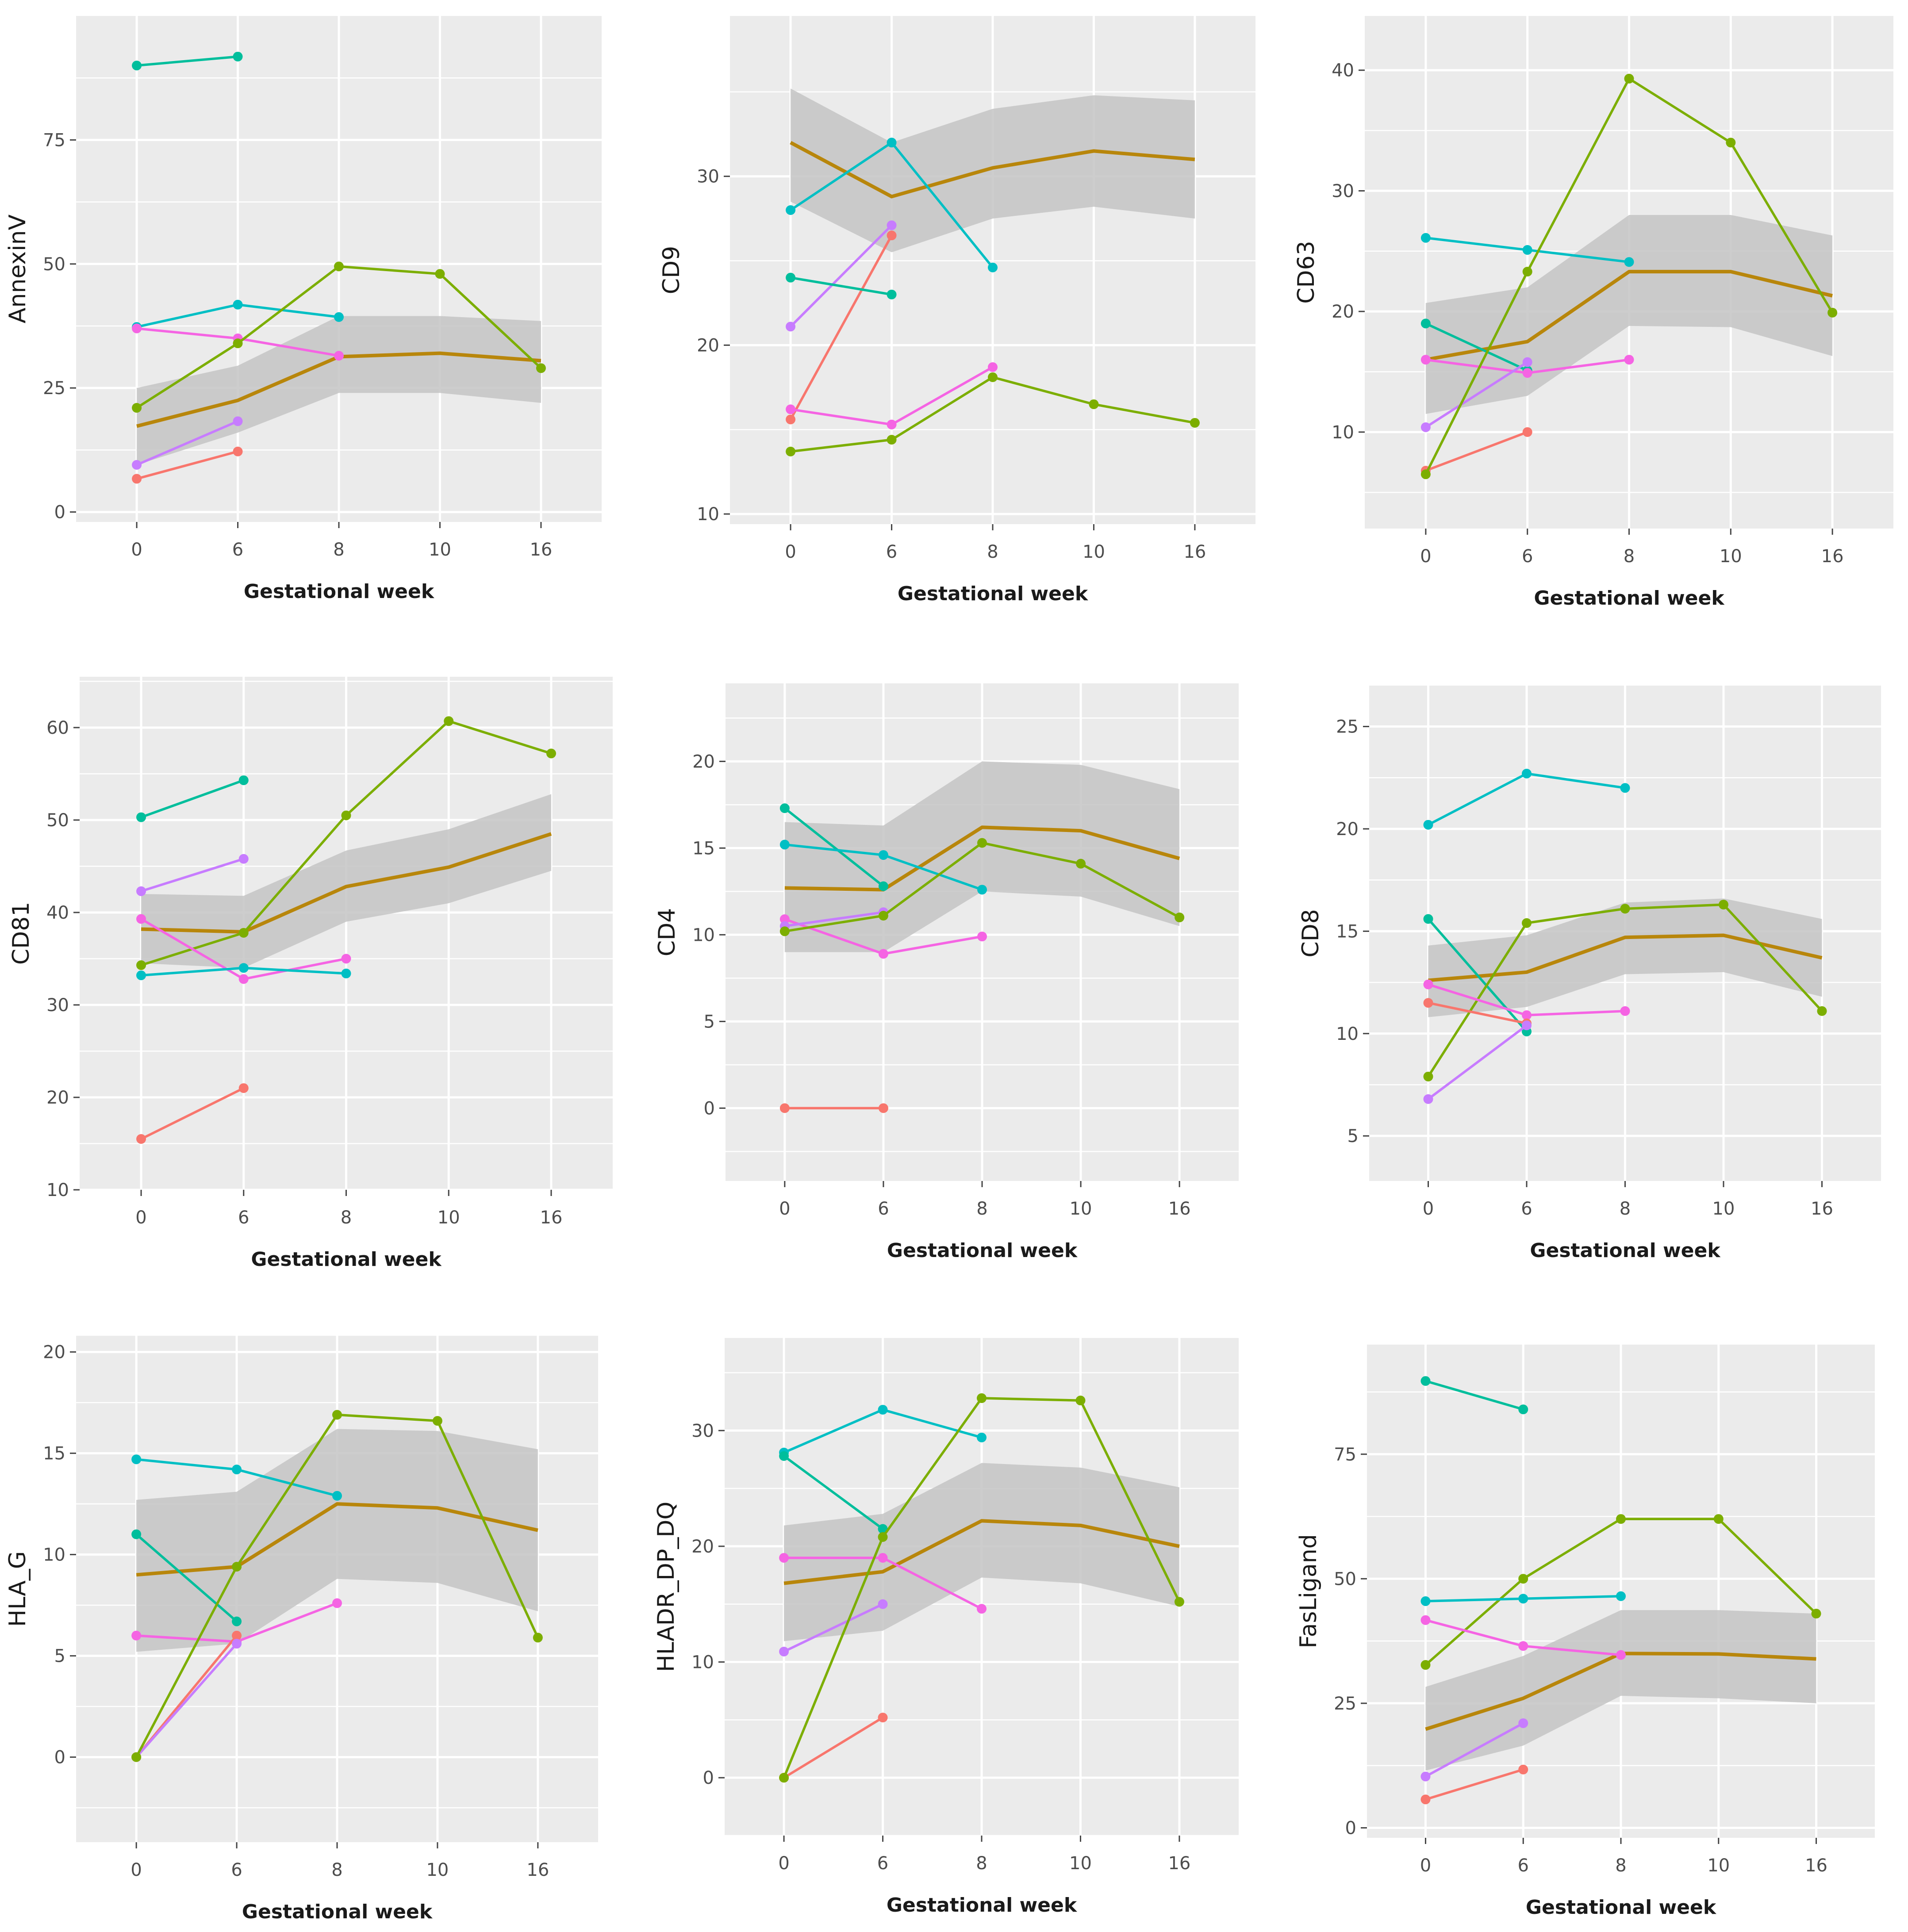  Describe the element at coordinates (1593, 313) in the screenshot. I see `chart-panel-3: 10 20 30 40 0 6 8 10 16 Gestational week CD63` at that location.